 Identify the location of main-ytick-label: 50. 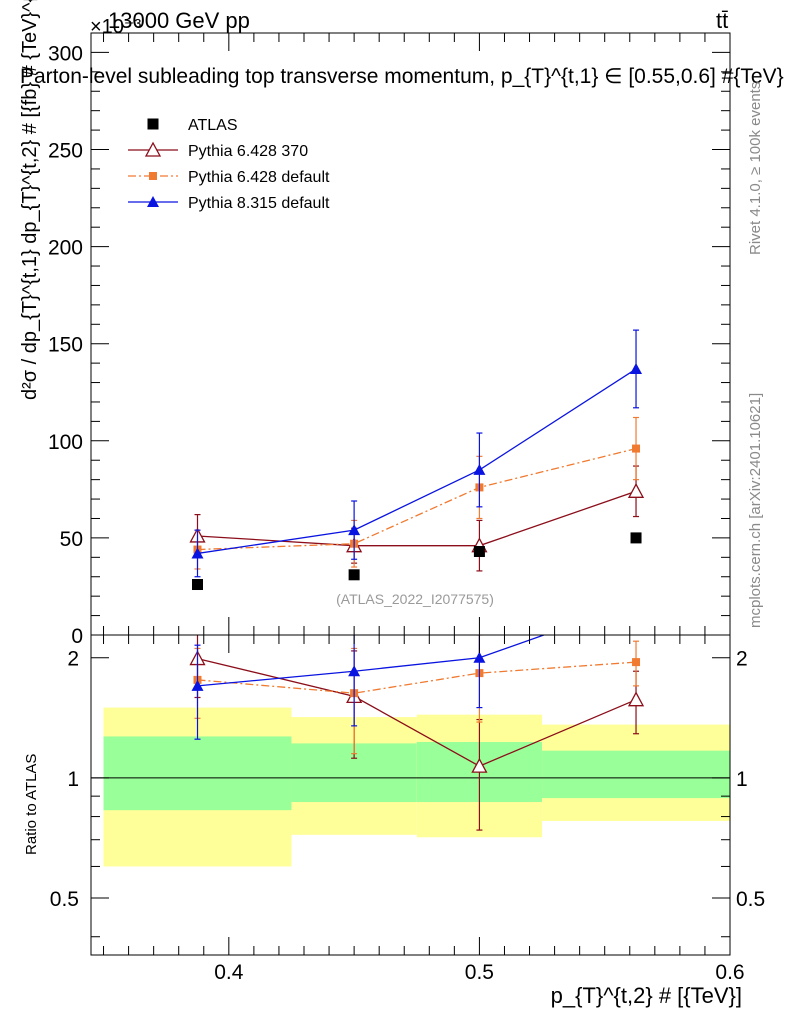
(71, 539).